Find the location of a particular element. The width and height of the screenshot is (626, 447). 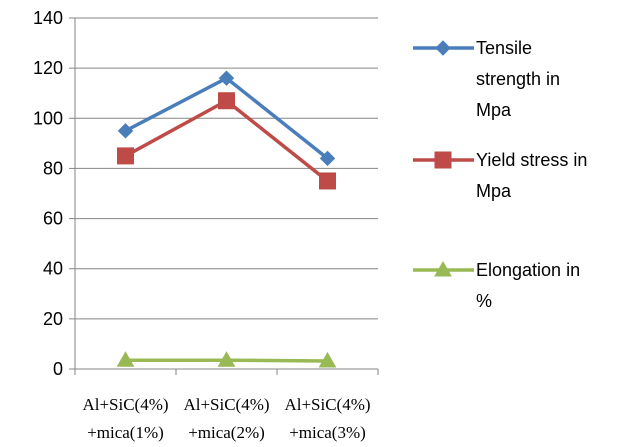

legend-marker-diamond is located at coordinates (443, 48).